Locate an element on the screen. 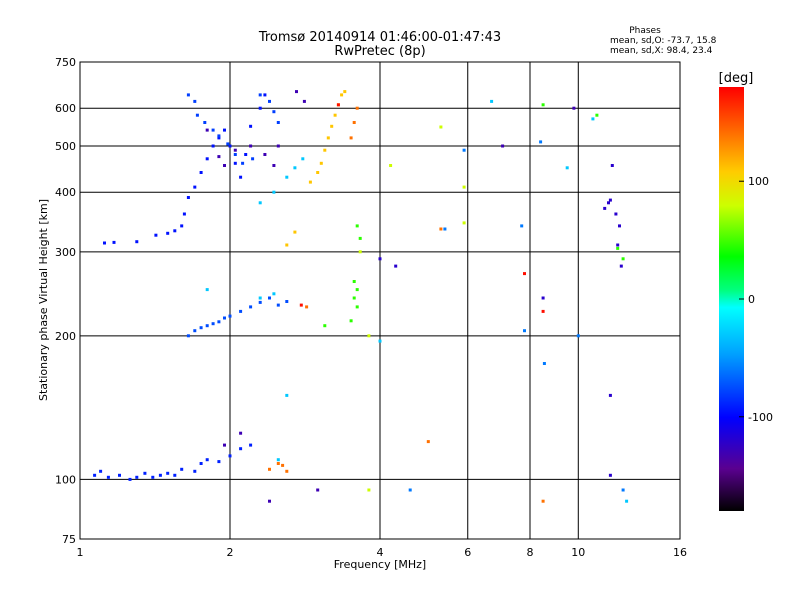  colorbar-tick-label: 100 is located at coordinates (758, 181).